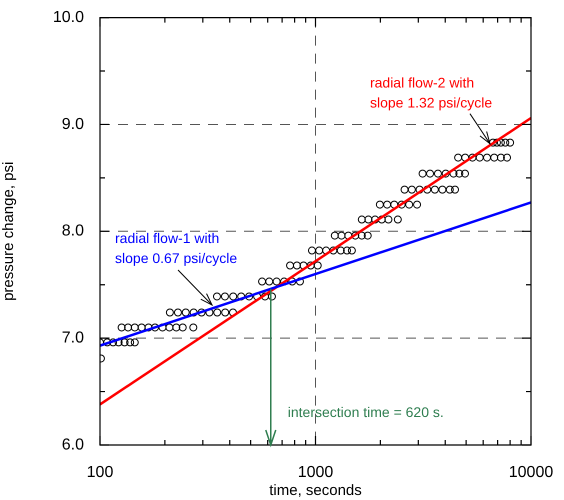  I want to click on y-axis-title: pressure change, psi, so click(9, 231).